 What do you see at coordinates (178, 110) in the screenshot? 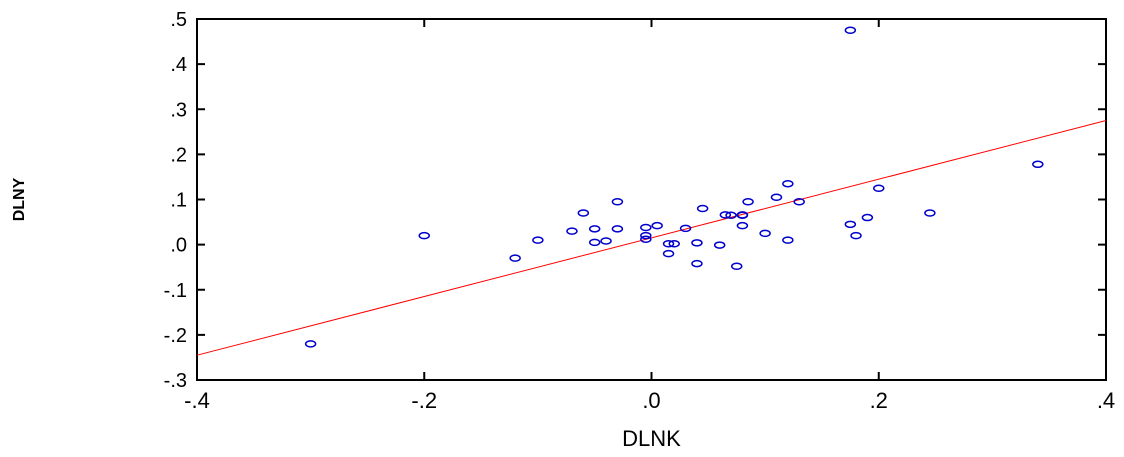
I see `y-tick-label: .3` at bounding box center [178, 110].